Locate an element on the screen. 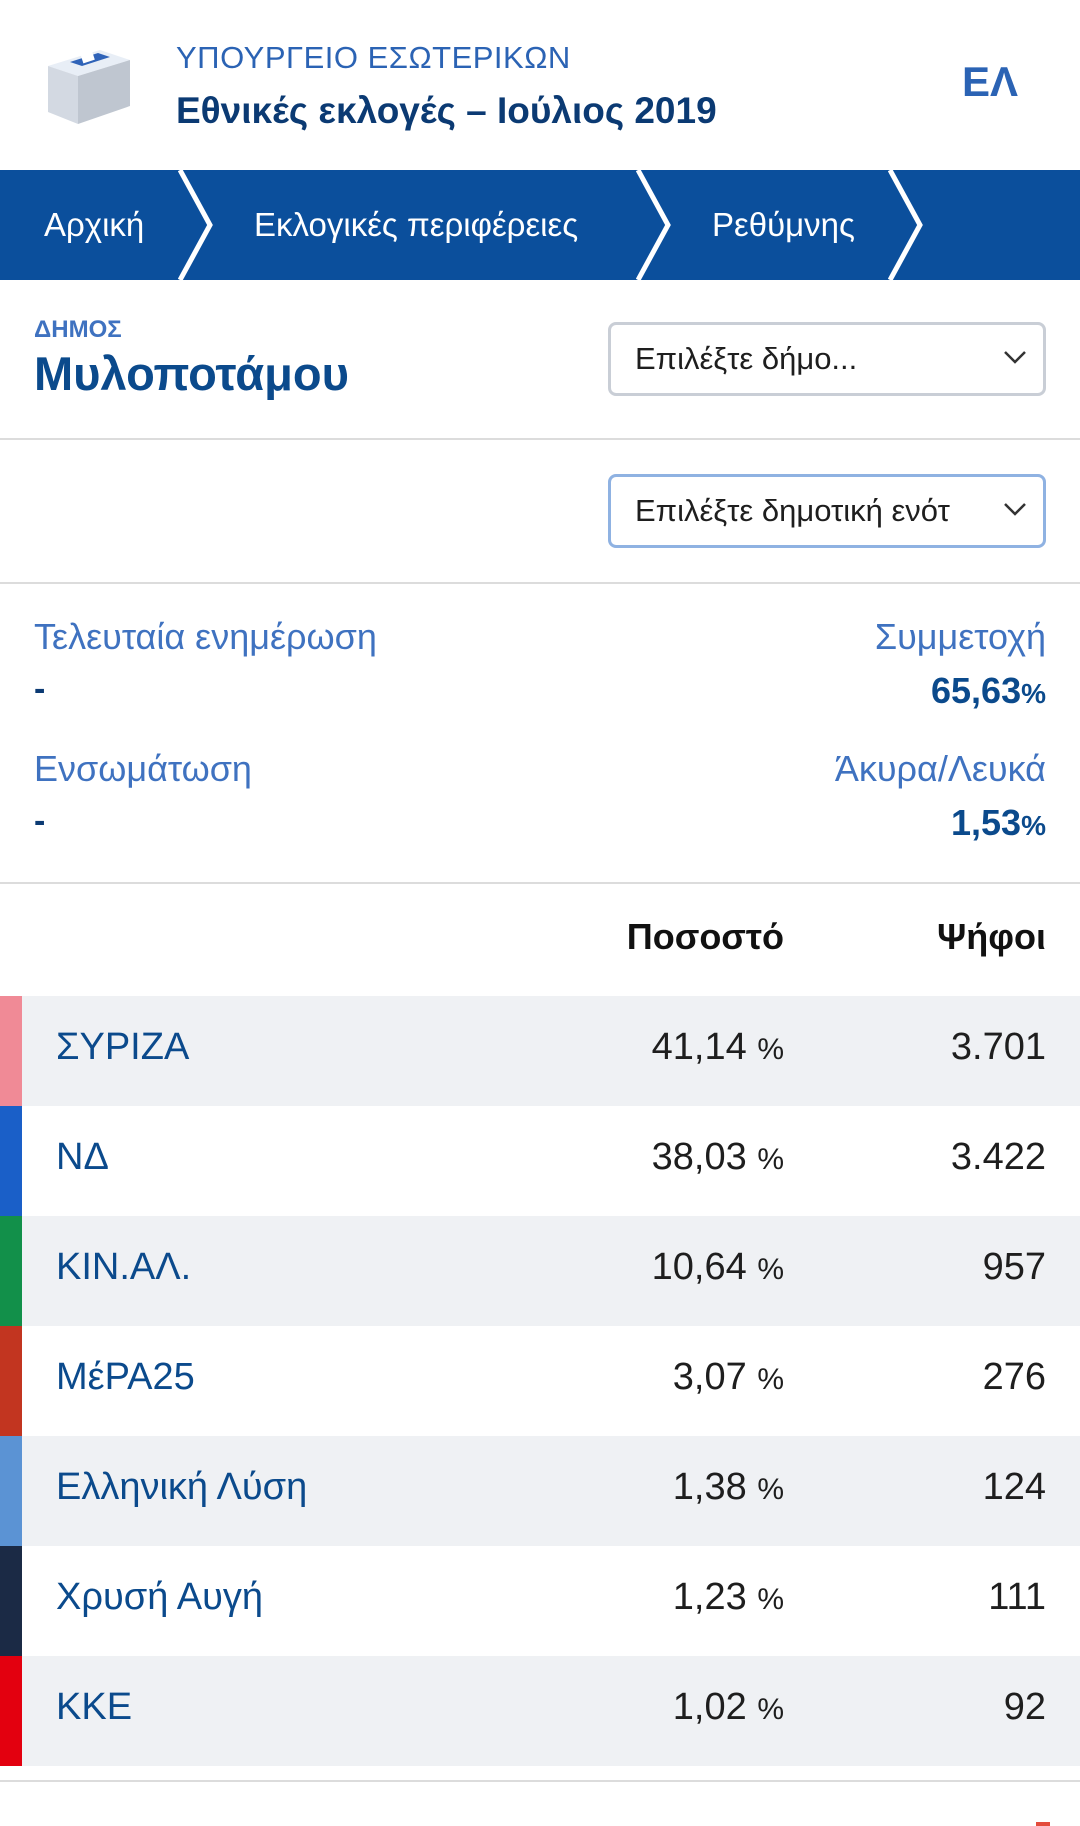 Image resolution: width=1080 pixels, height=1826 pixels. percent-number: 1,23 is located at coordinates (709, 1597).